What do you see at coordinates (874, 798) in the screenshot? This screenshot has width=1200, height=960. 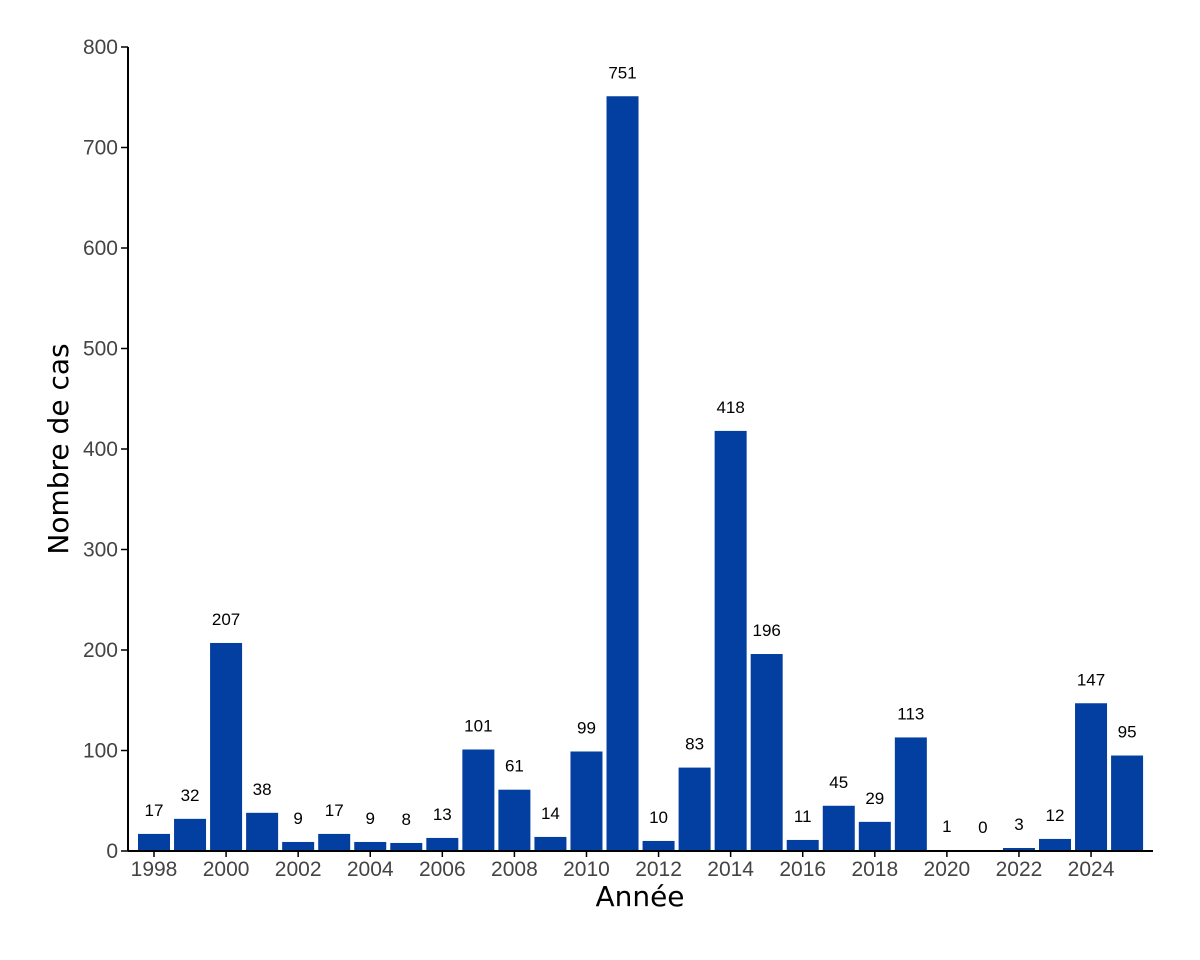 I see `data-label-2018: 29` at bounding box center [874, 798].